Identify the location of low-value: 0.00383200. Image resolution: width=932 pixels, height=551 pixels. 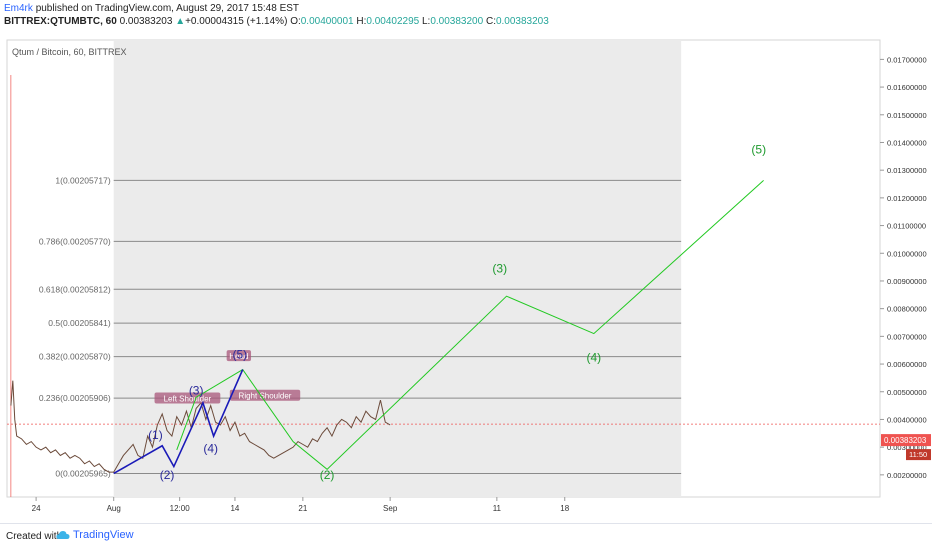
(457, 21).